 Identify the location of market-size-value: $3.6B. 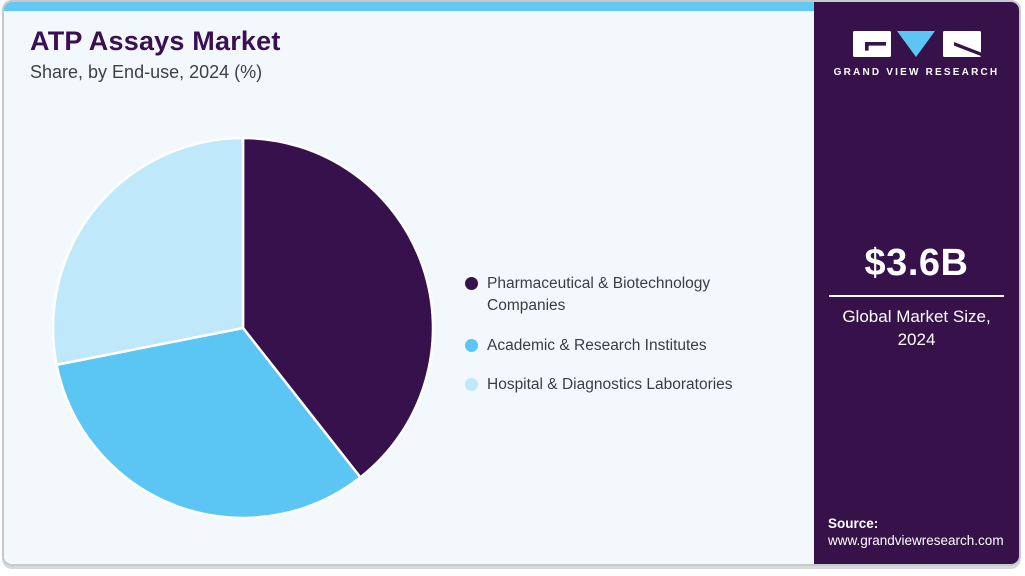
(916, 263).